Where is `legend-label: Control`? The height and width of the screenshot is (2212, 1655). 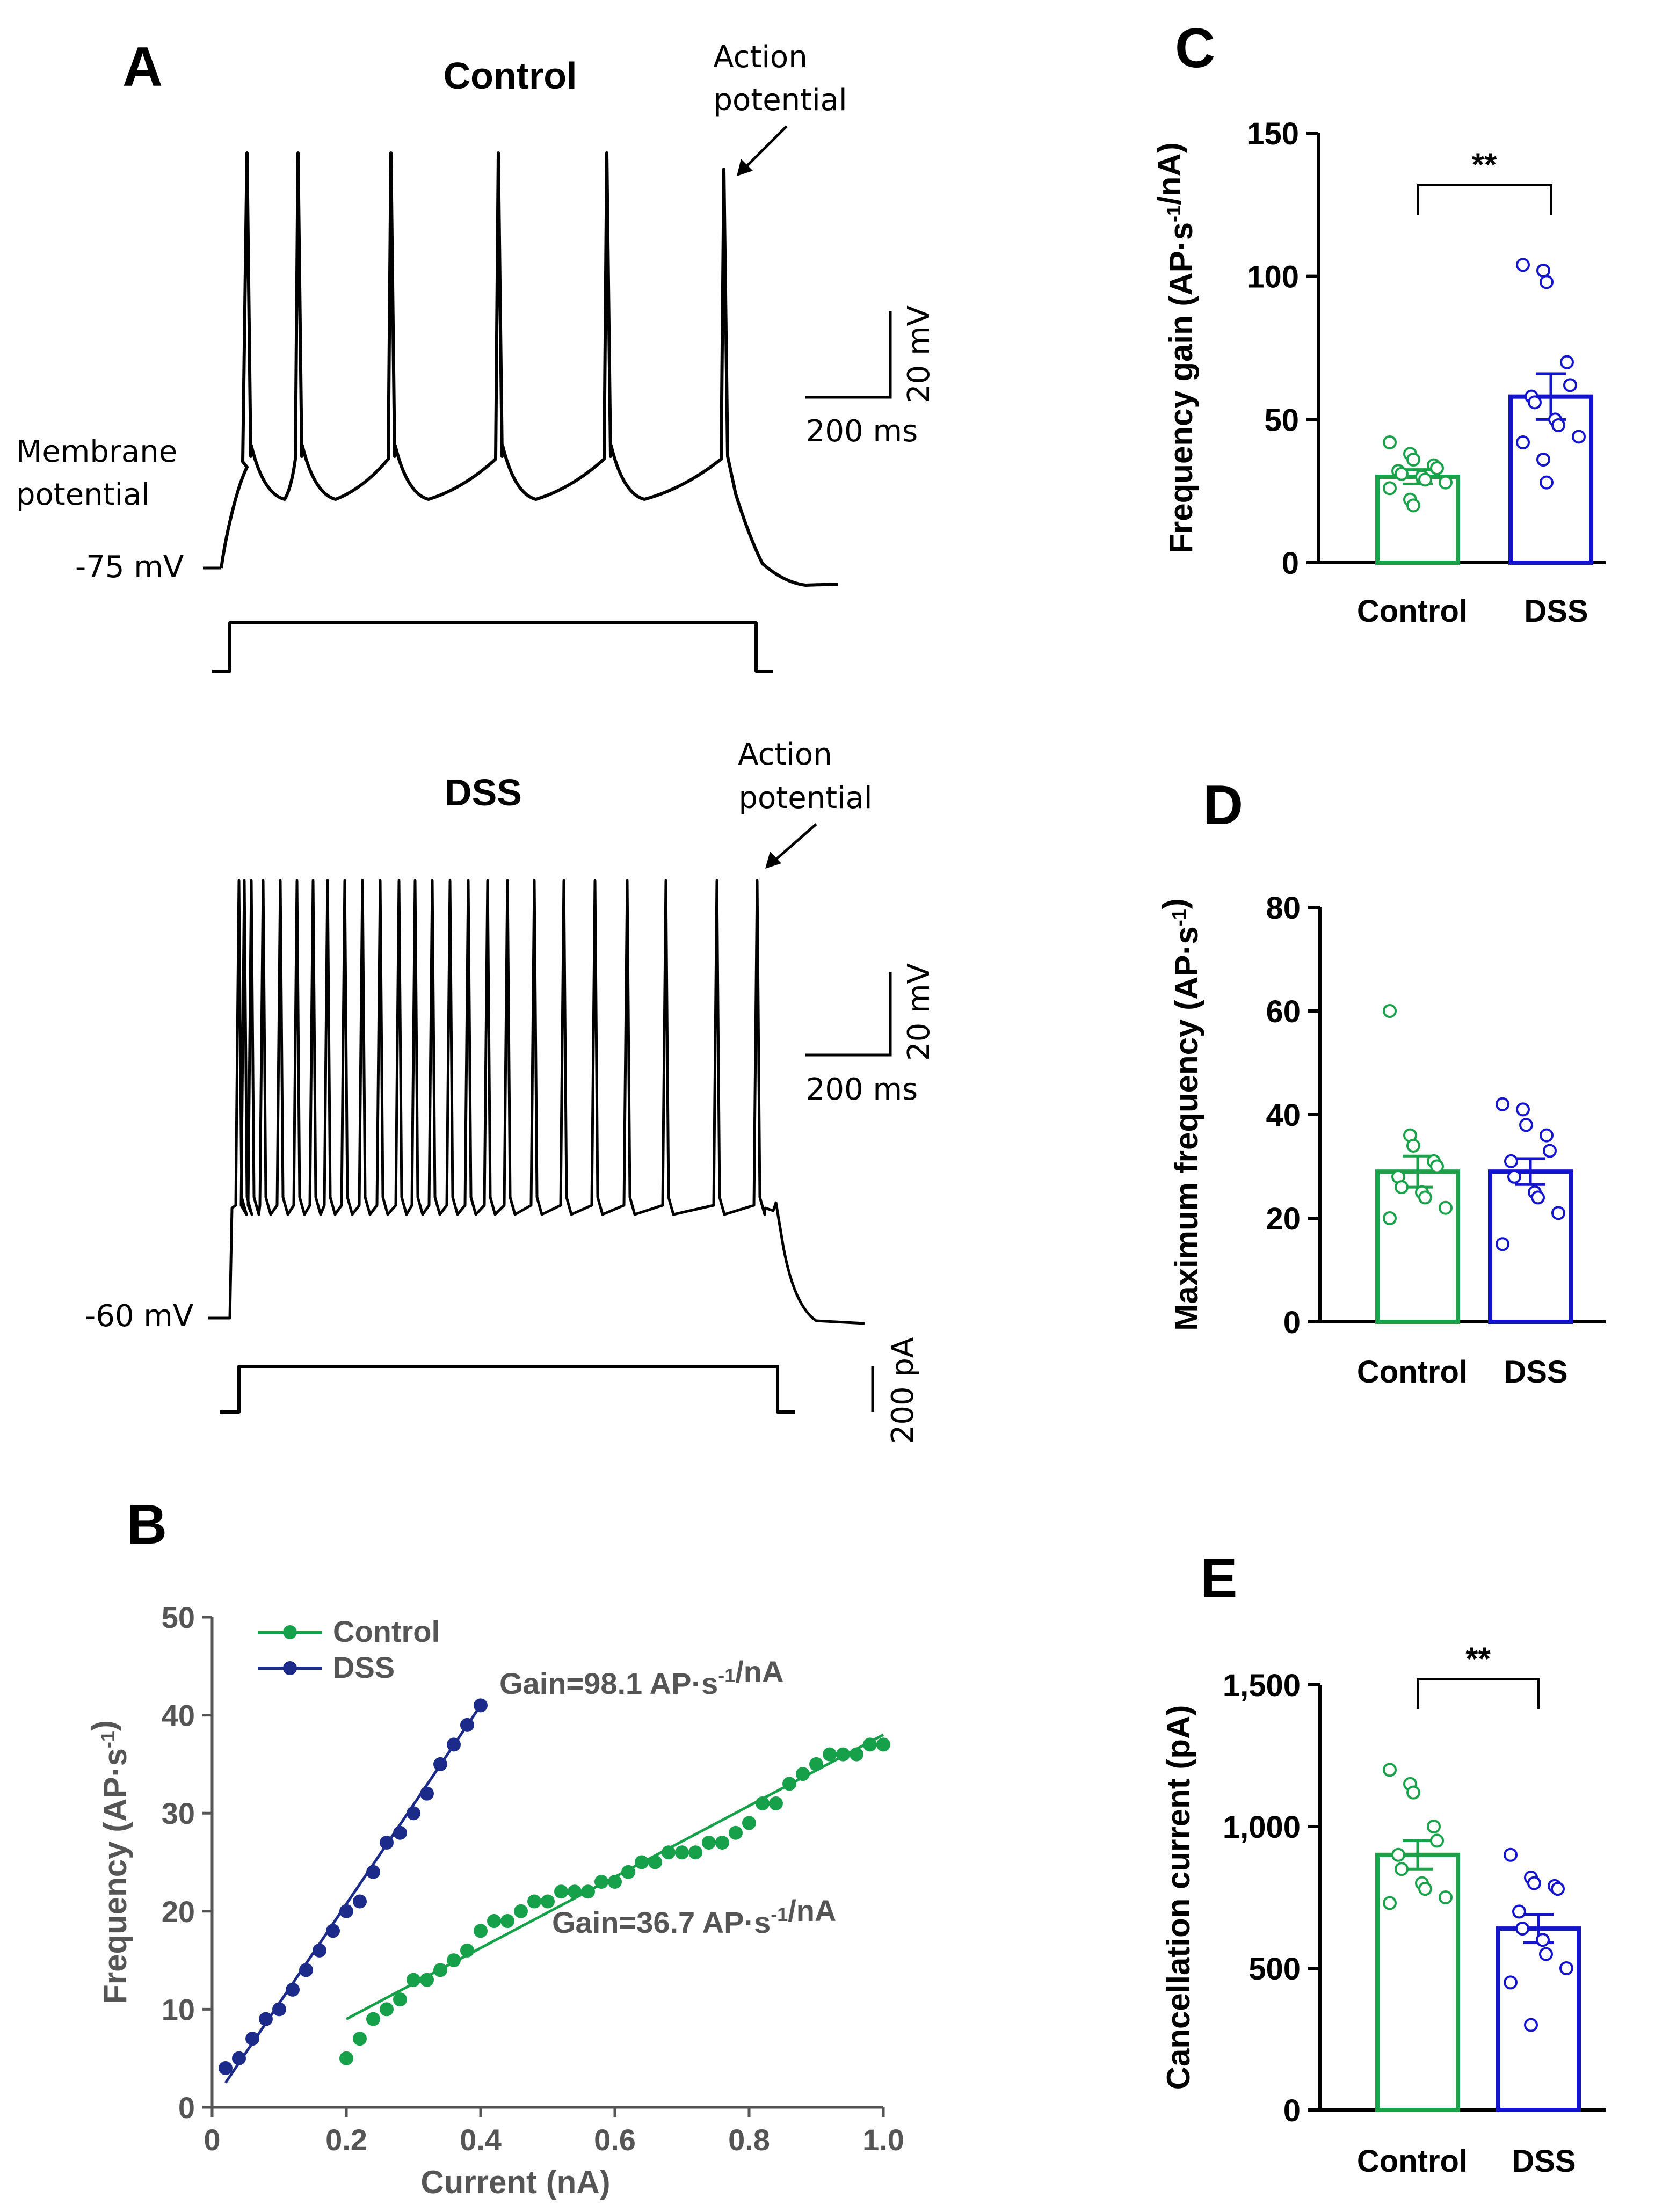 legend-label: Control is located at coordinates (386, 1631).